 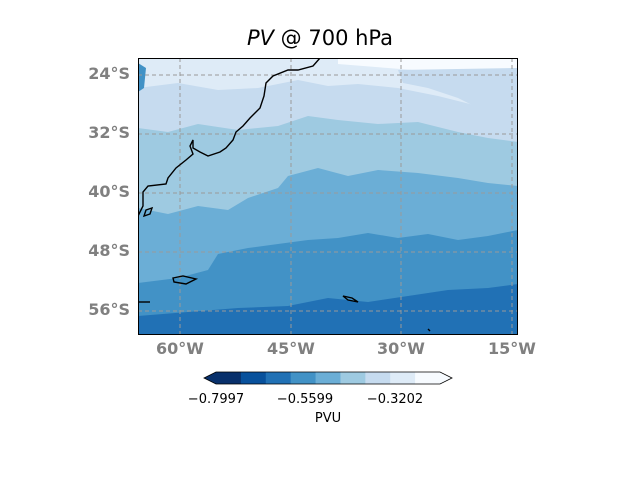 What do you see at coordinates (210, 378) in the screenshot?
I see `colorbar-extend-low` at bounding box center [210, 378].